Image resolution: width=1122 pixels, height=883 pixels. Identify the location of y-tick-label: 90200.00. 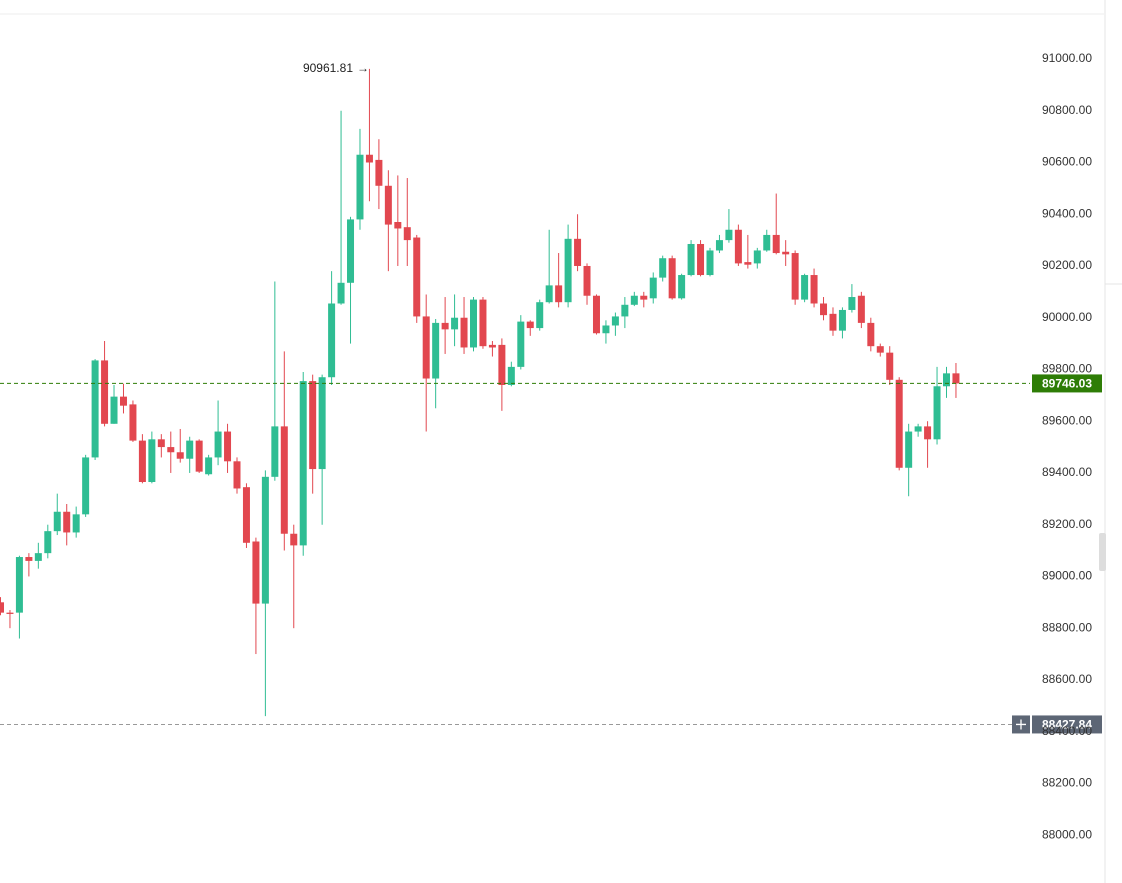
(1067, 265).